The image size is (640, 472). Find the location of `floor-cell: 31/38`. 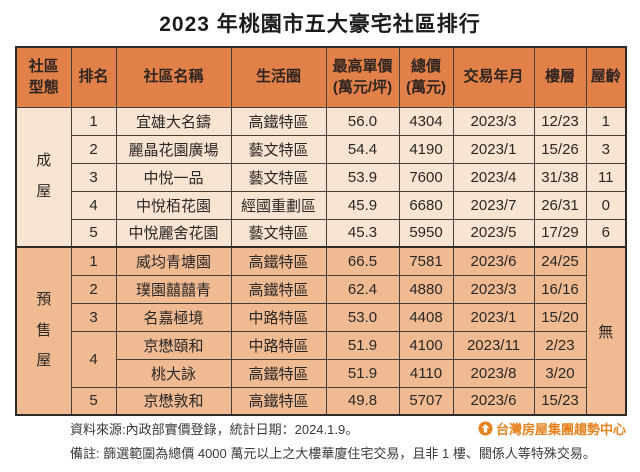

floor-cell: 31/38 is located at coordinates (560, 177).